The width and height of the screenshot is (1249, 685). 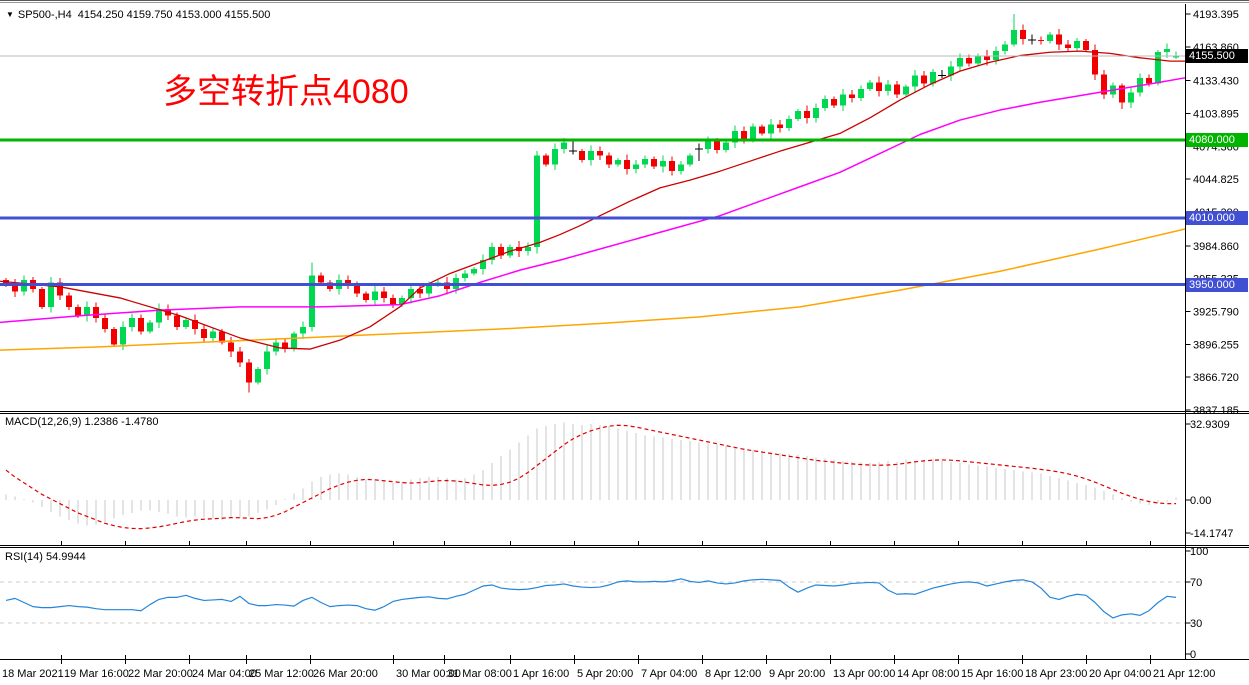 What do you see at coordinates (733, 674) in the screenshot?
I see `svg-text: 8 Apr 12:00` at bounding box center [733, 674].